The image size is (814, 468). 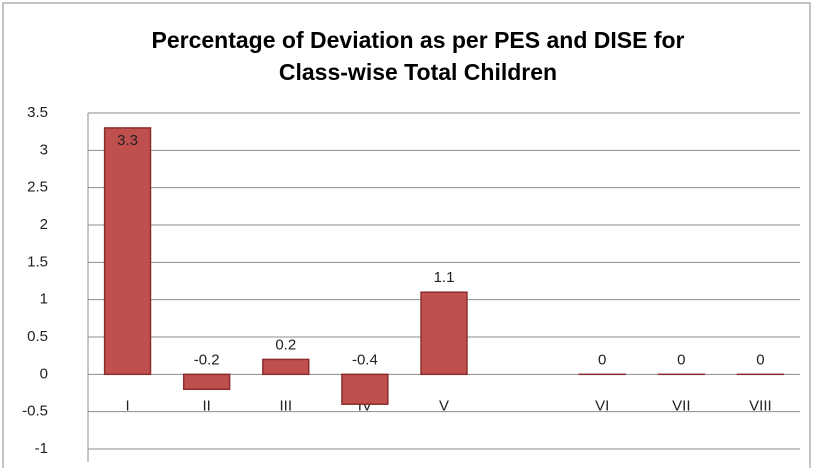 What do you see at coordinates (285, 344) in the screenshot?
I see `data-label: 0.2` at bounding box center [285, 344].